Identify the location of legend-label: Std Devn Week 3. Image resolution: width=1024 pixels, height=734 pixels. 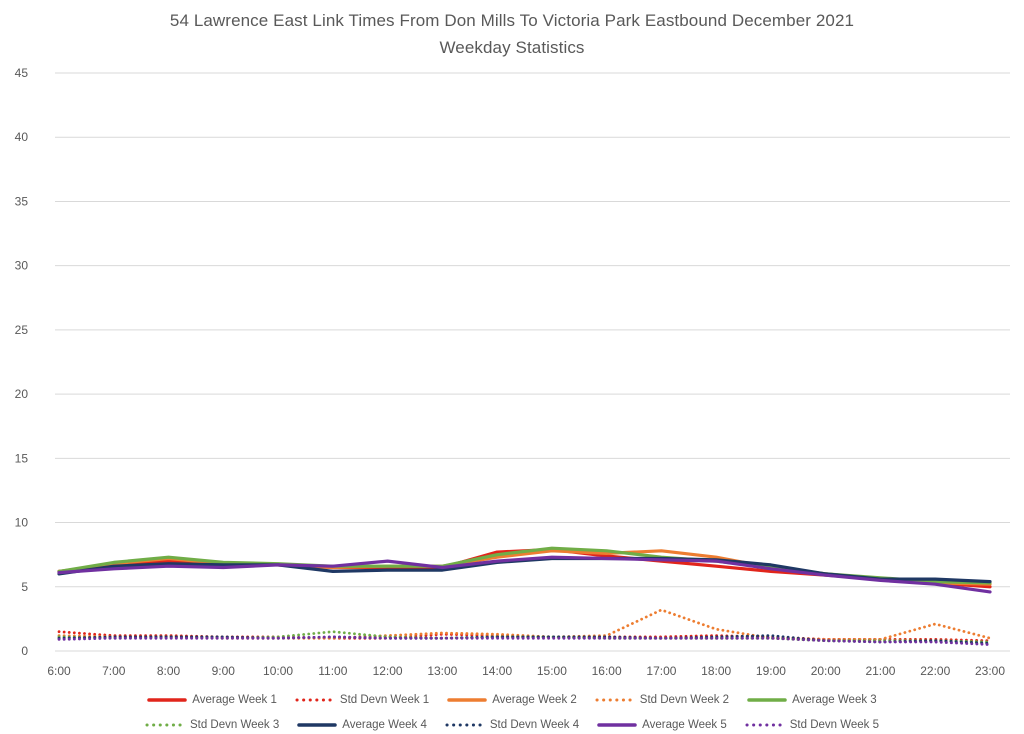
(234, 725).